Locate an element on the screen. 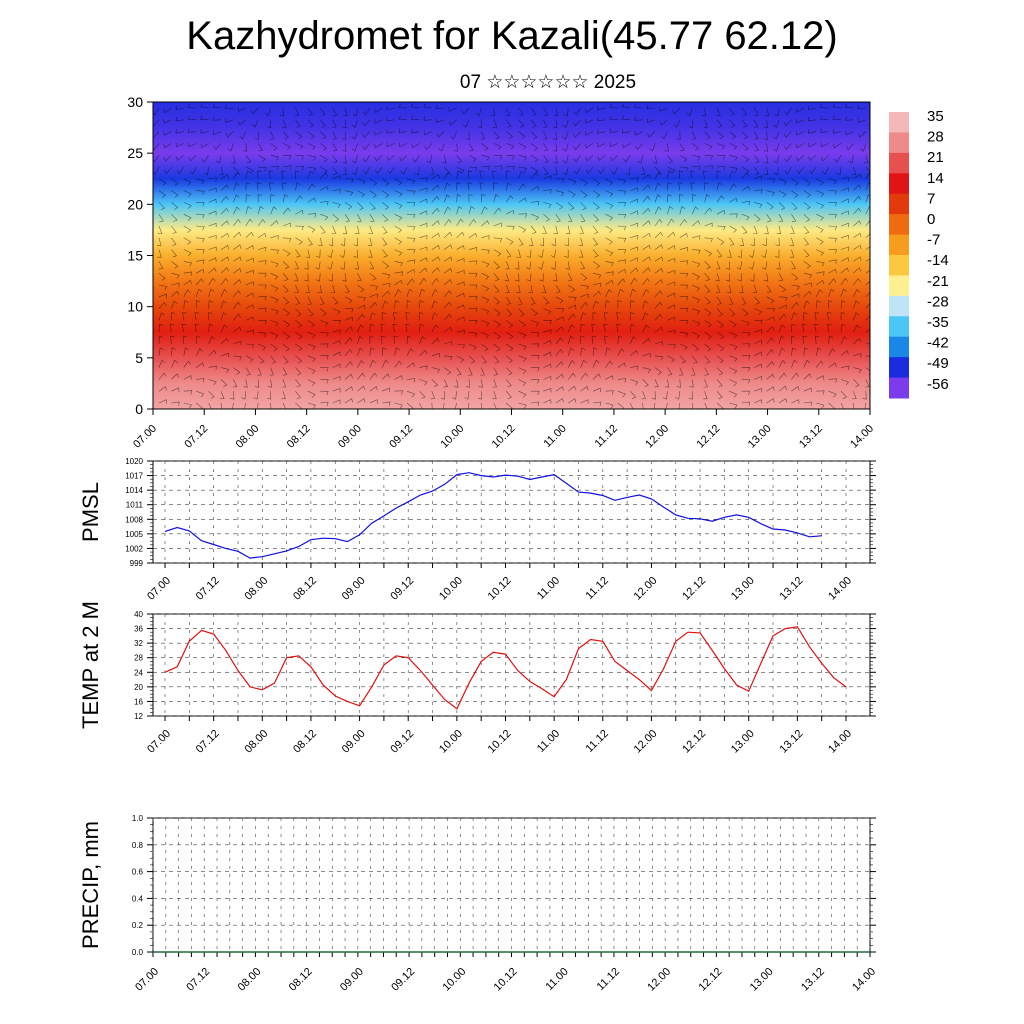 This screenshot has height=1024, width=1024. plot-frame is located at coordinates (511, 665).